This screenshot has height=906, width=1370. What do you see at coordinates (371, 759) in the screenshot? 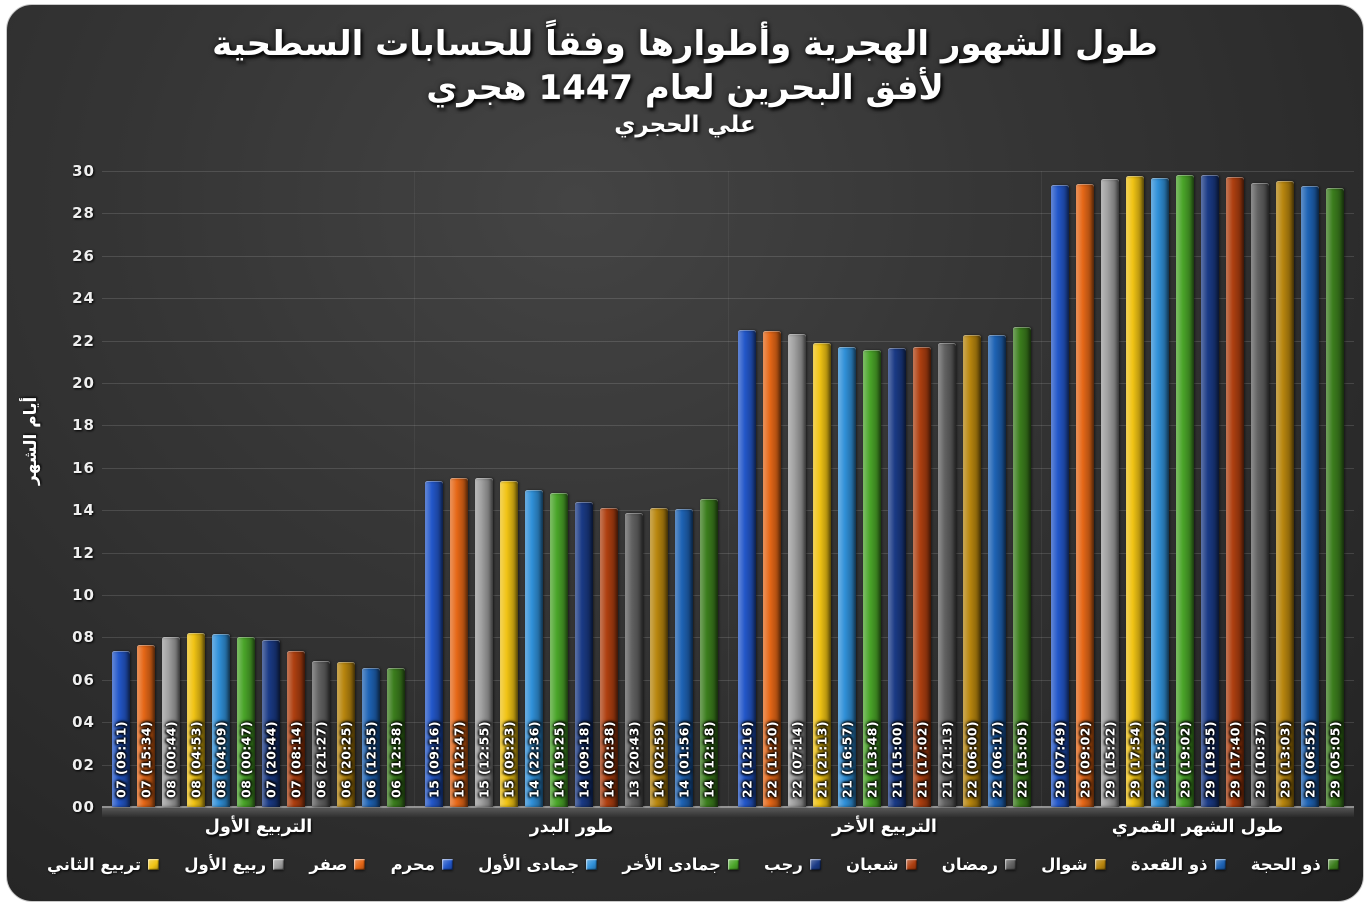
I see `bar-value-label: 06 (12:55)` at bounding box center [371, 759].